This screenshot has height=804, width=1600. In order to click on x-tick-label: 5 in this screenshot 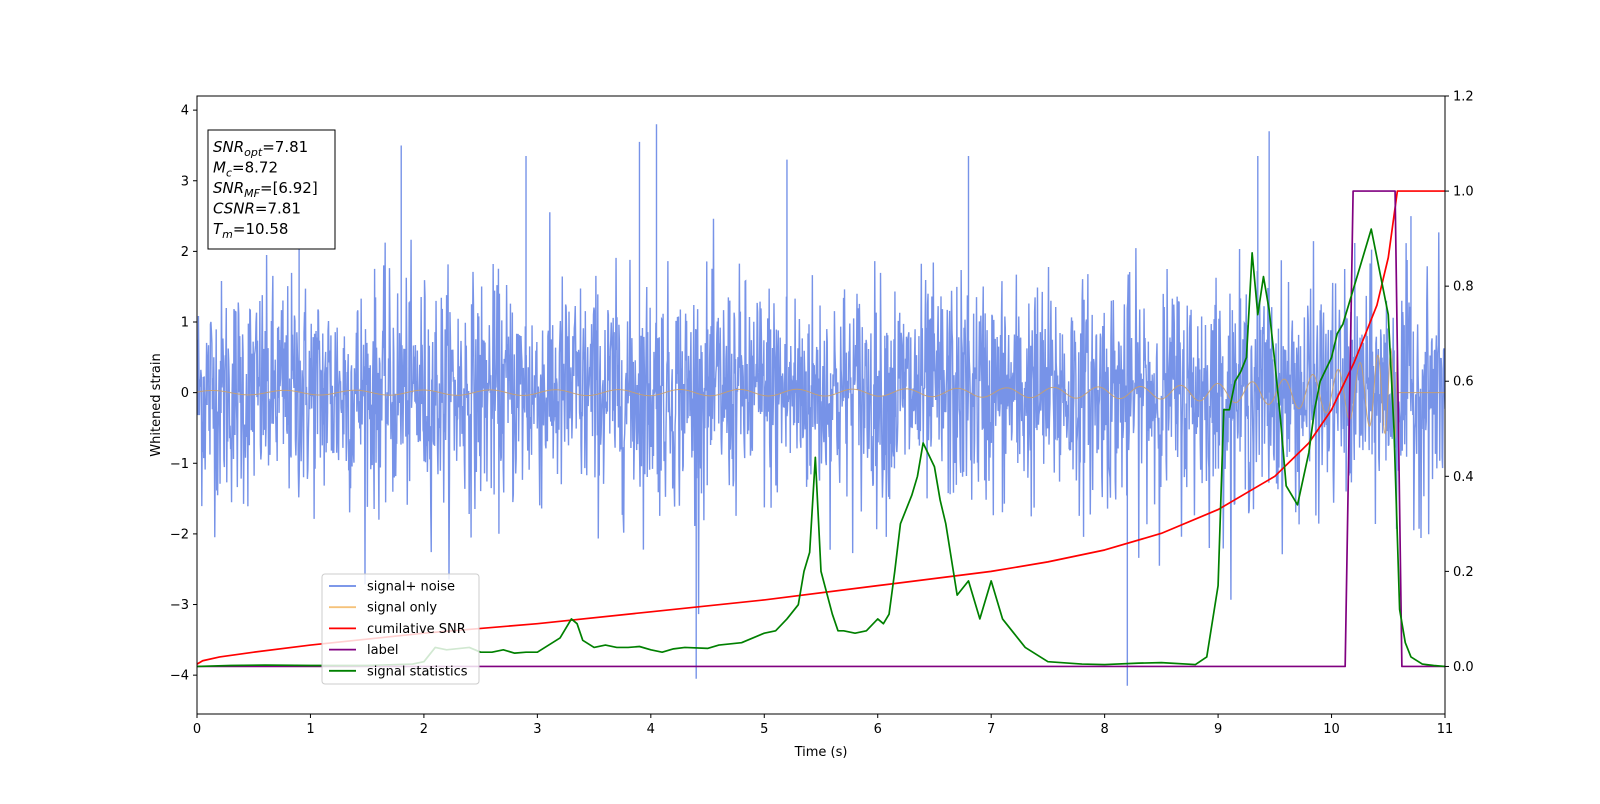, I will do `click(764, 729)`.